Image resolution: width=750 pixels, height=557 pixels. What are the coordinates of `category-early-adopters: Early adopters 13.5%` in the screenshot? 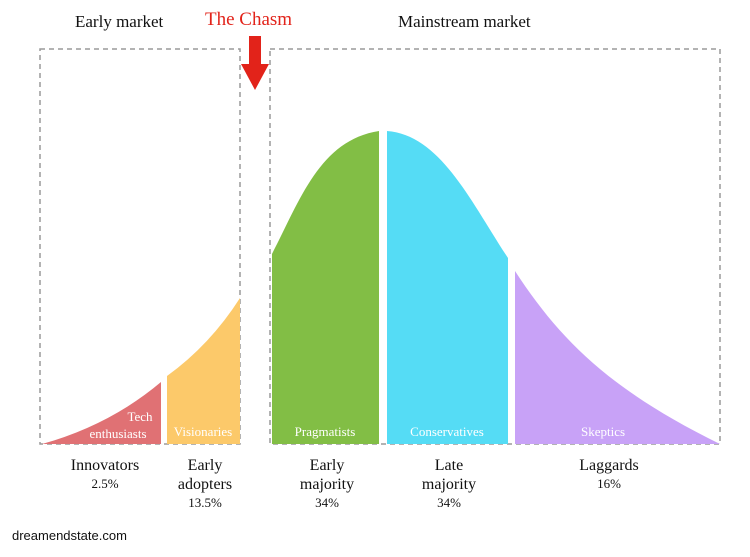 It's located at (205, 483).